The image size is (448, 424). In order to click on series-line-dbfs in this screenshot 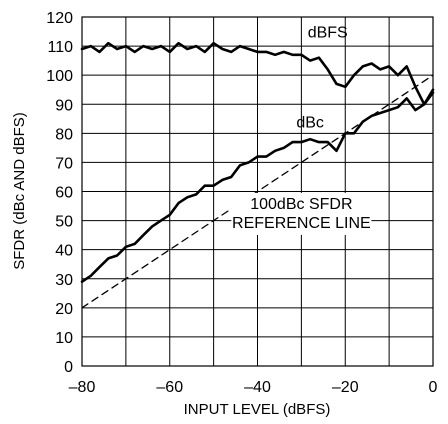, I will do `click(257, 73)`.